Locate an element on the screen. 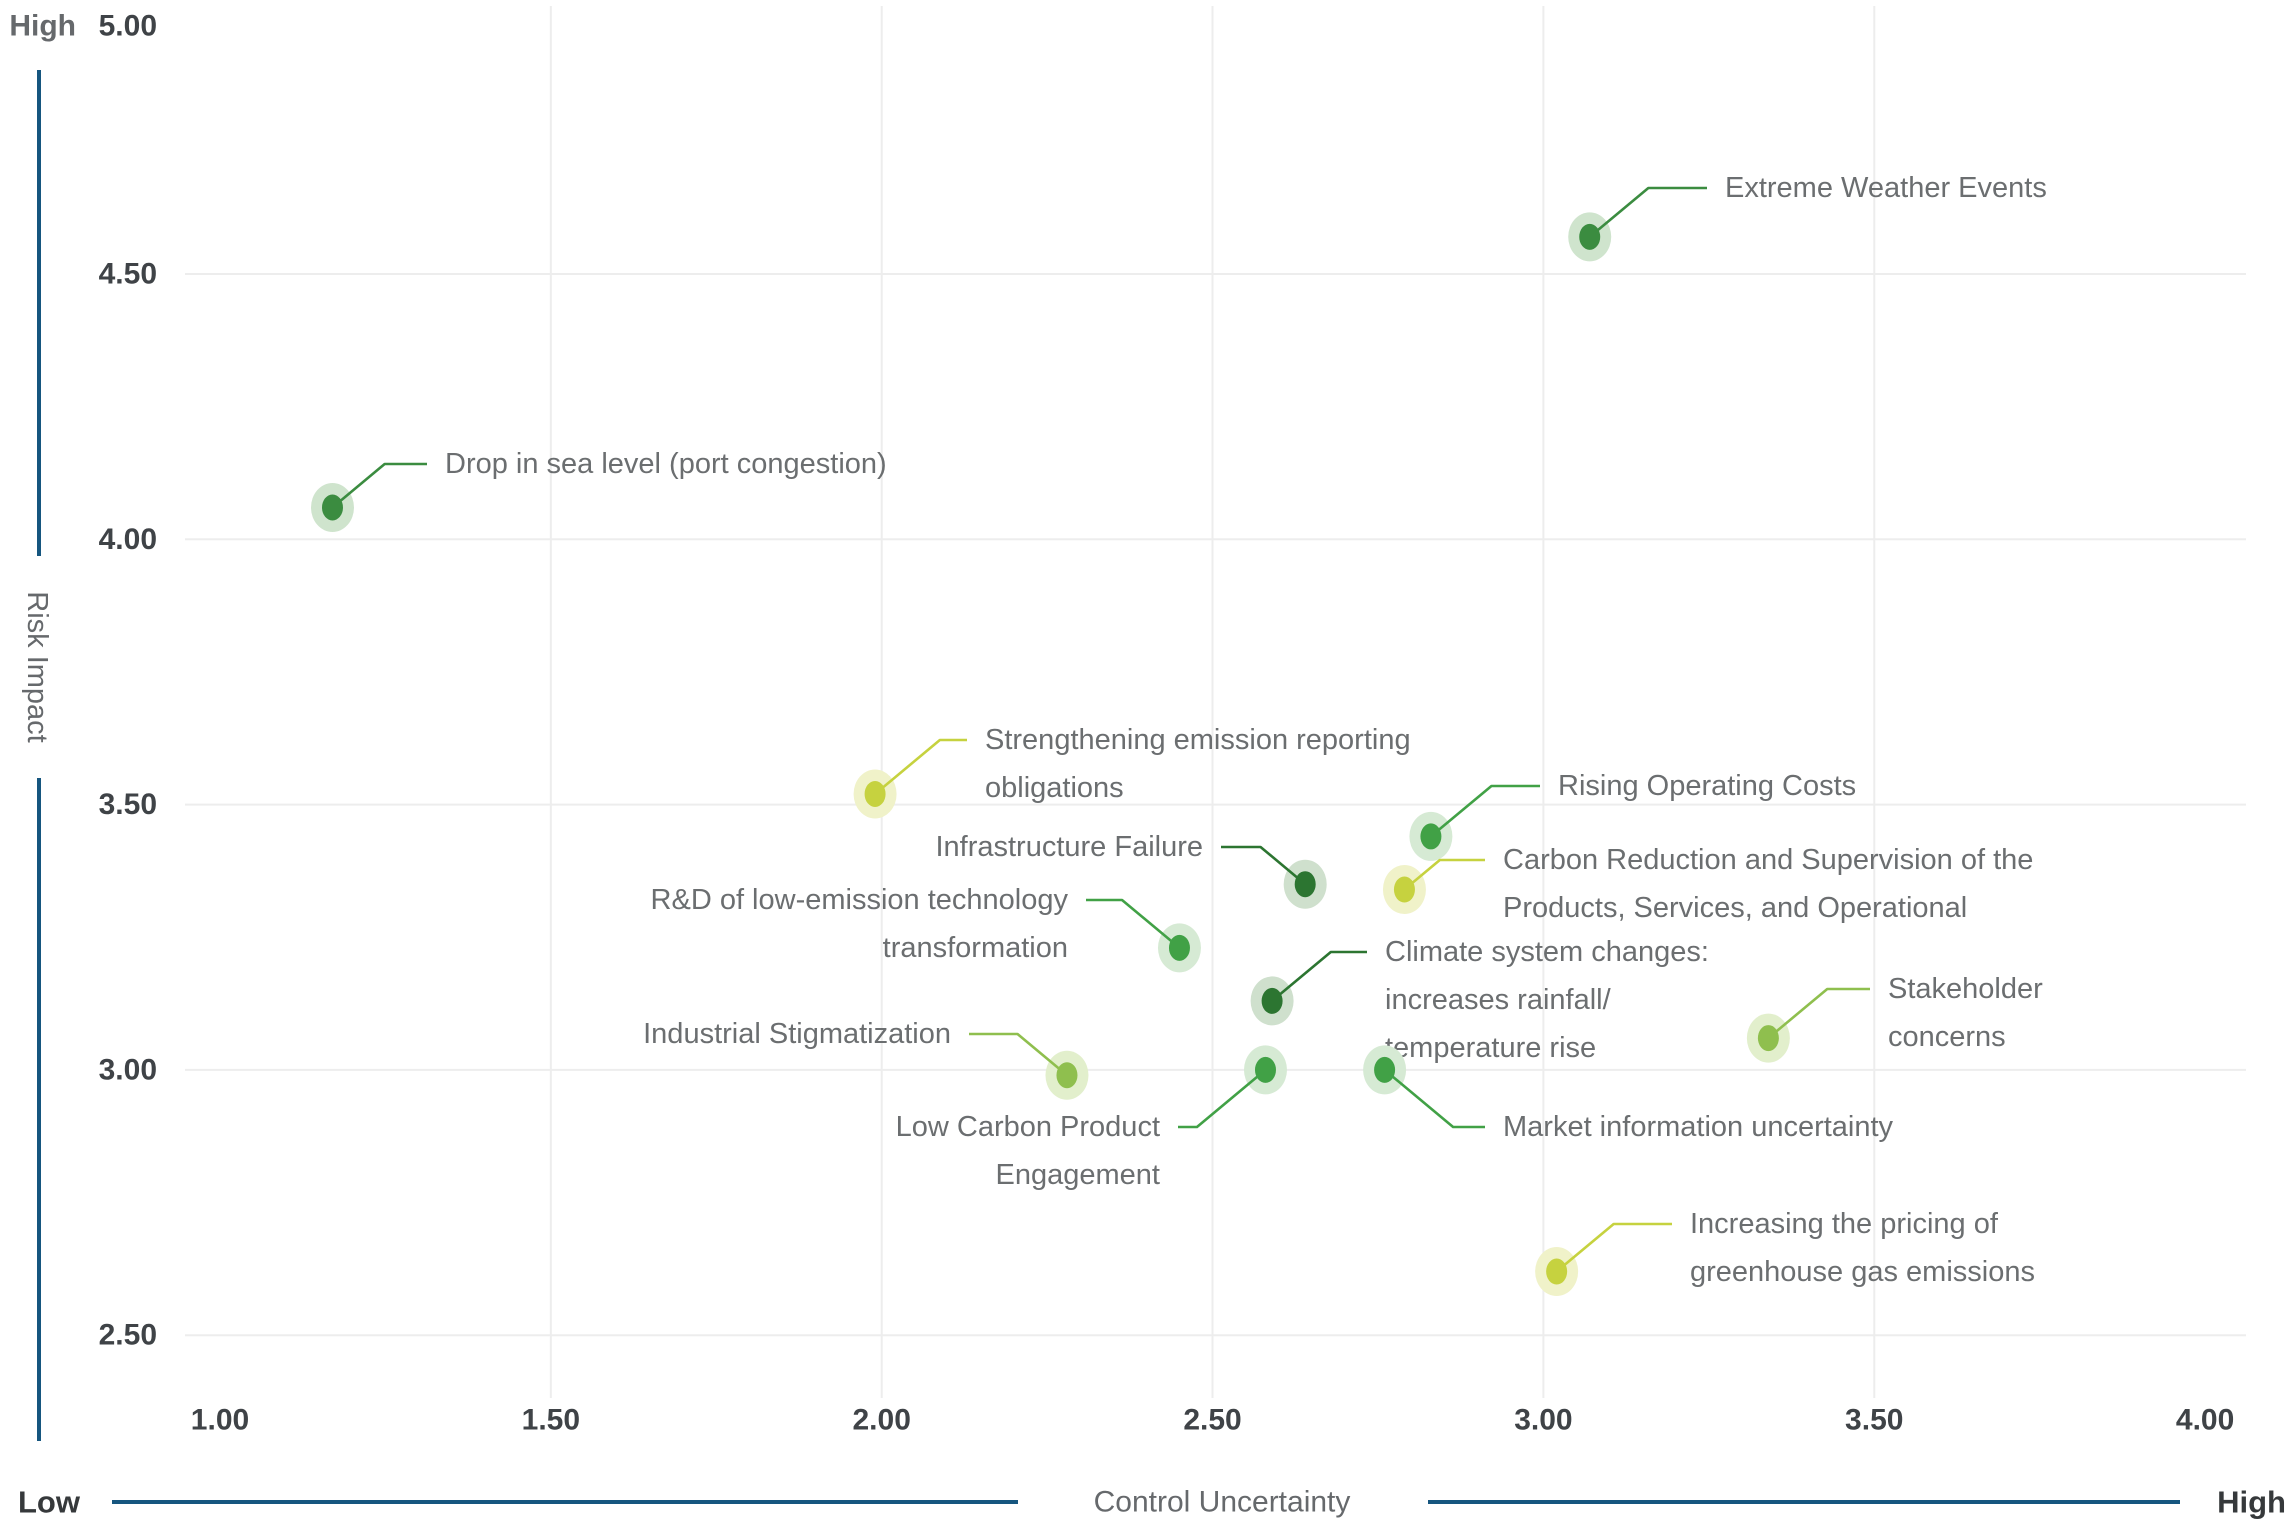 Image resolution: width=2290 pixels, height=1524 pixels. y-axis-tick-label: 4.00 is located at coordinates (128, 539).